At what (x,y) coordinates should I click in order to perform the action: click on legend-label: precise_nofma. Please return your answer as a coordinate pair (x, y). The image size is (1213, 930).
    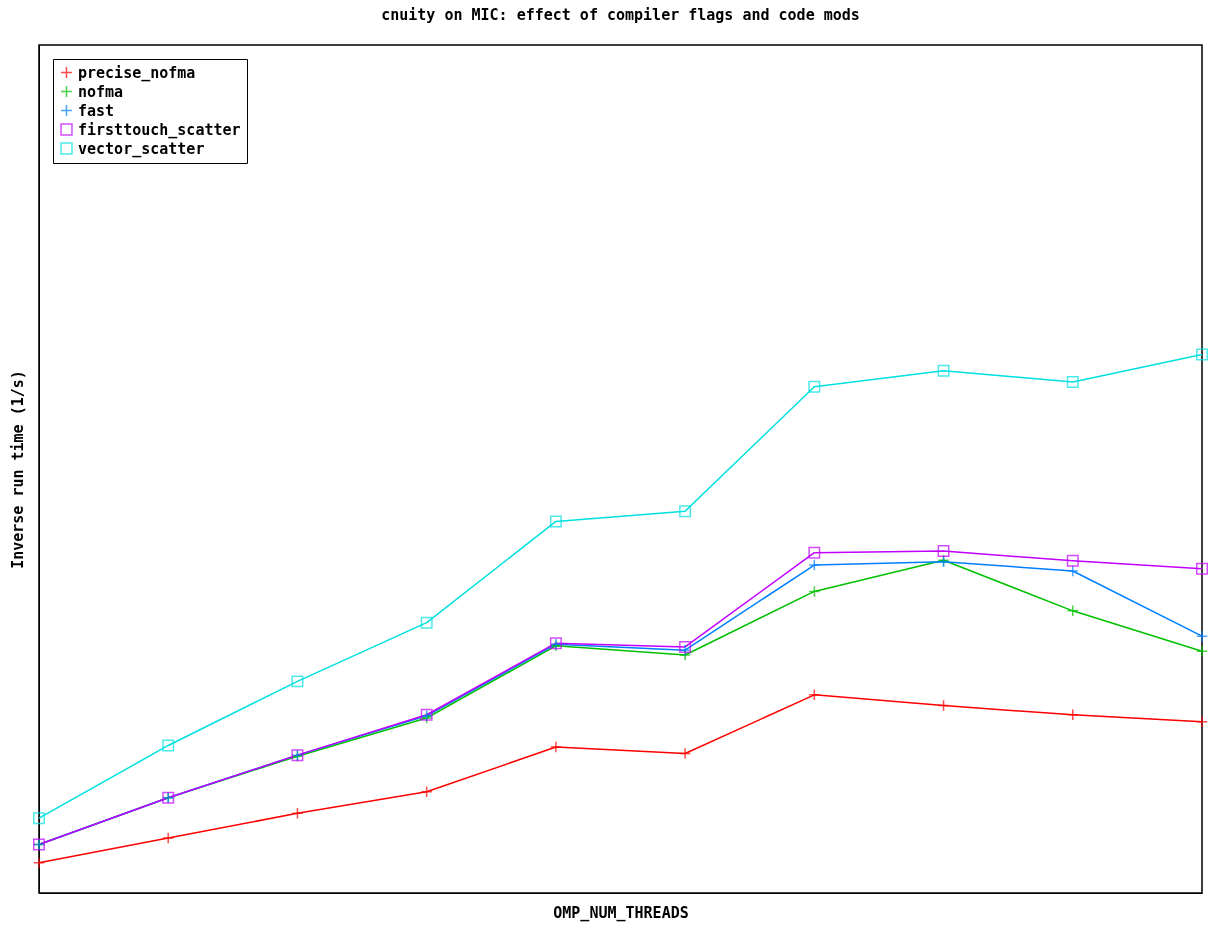
    Looking at the image, I should click on (137, 72).